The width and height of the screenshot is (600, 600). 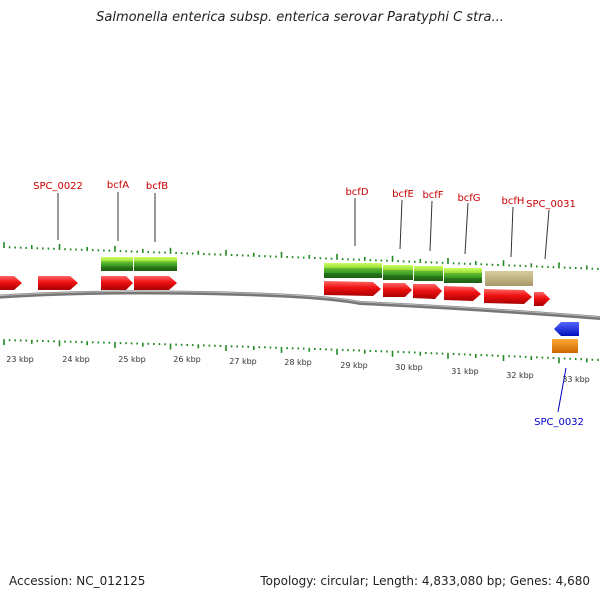 I want to click on cog-bar-bcfD, so click(x=353, y=270).